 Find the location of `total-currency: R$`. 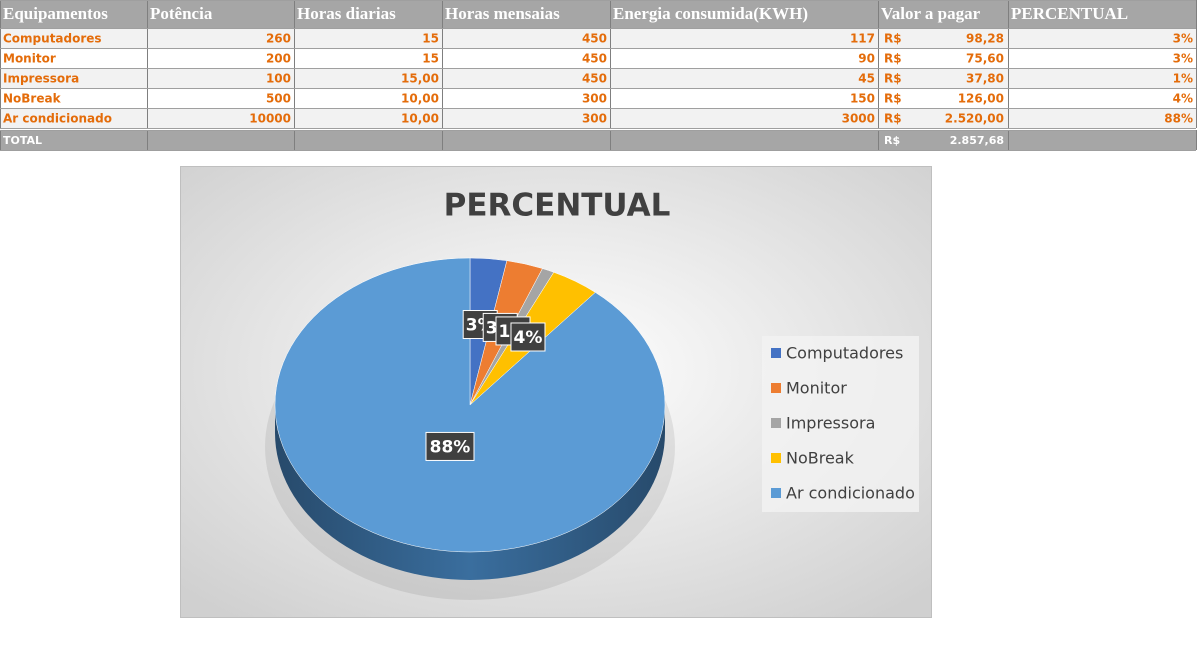

total-currency: R$ is located at coordinates (892, 140).